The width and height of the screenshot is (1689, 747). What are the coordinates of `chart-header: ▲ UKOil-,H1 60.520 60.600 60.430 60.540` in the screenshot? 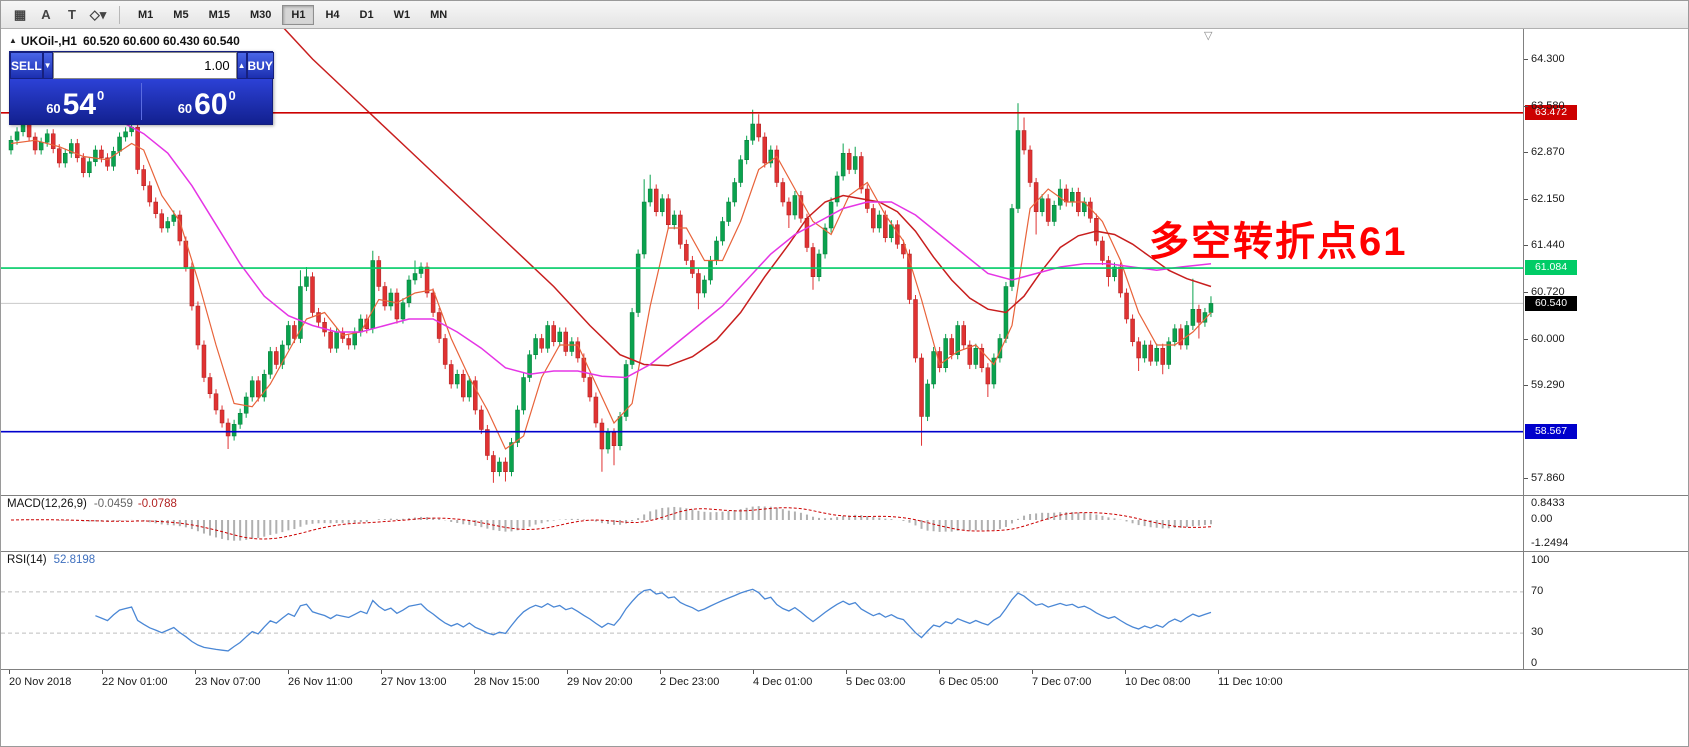 It's located at (124, 41).